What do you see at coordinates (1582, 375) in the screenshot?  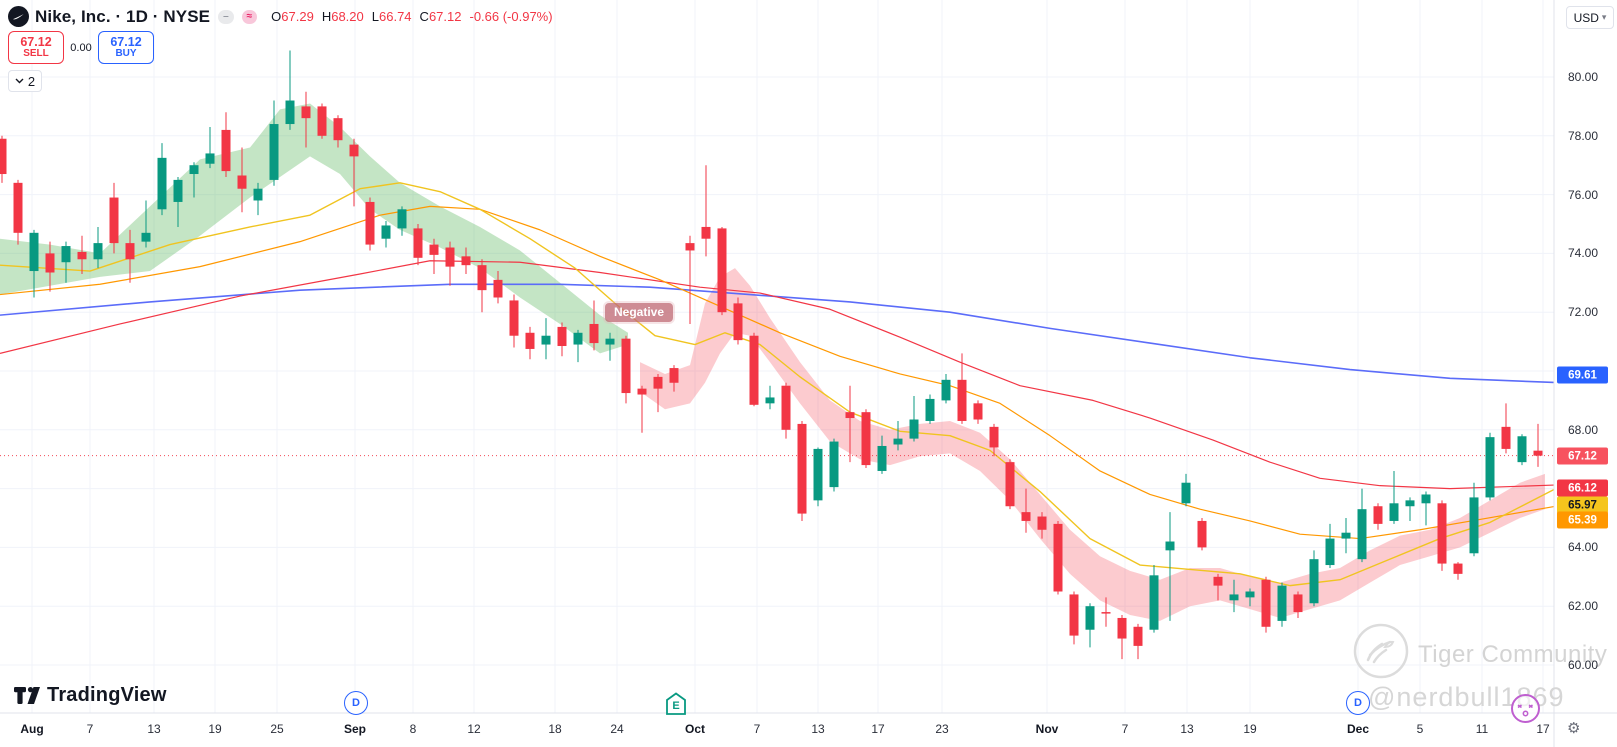 I see `price-badge: 69.61` at bounding box center [1582, 375].